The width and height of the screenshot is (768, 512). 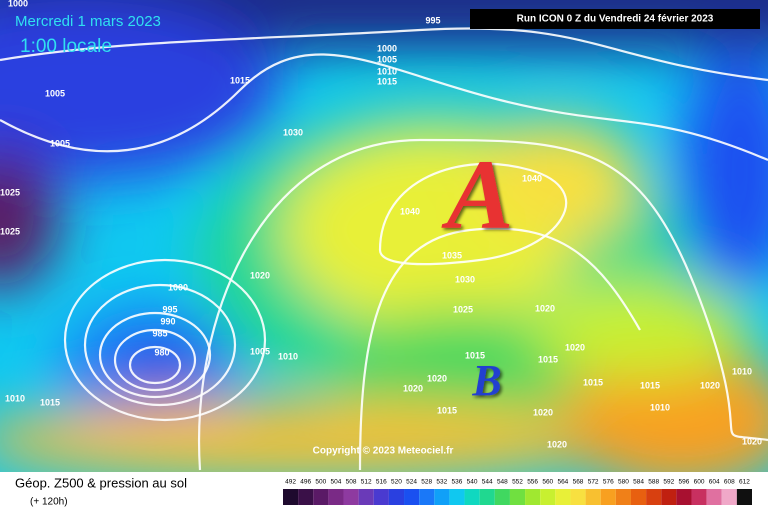 I want to click on colorbar-label: 580, so click(x=623, y=482).